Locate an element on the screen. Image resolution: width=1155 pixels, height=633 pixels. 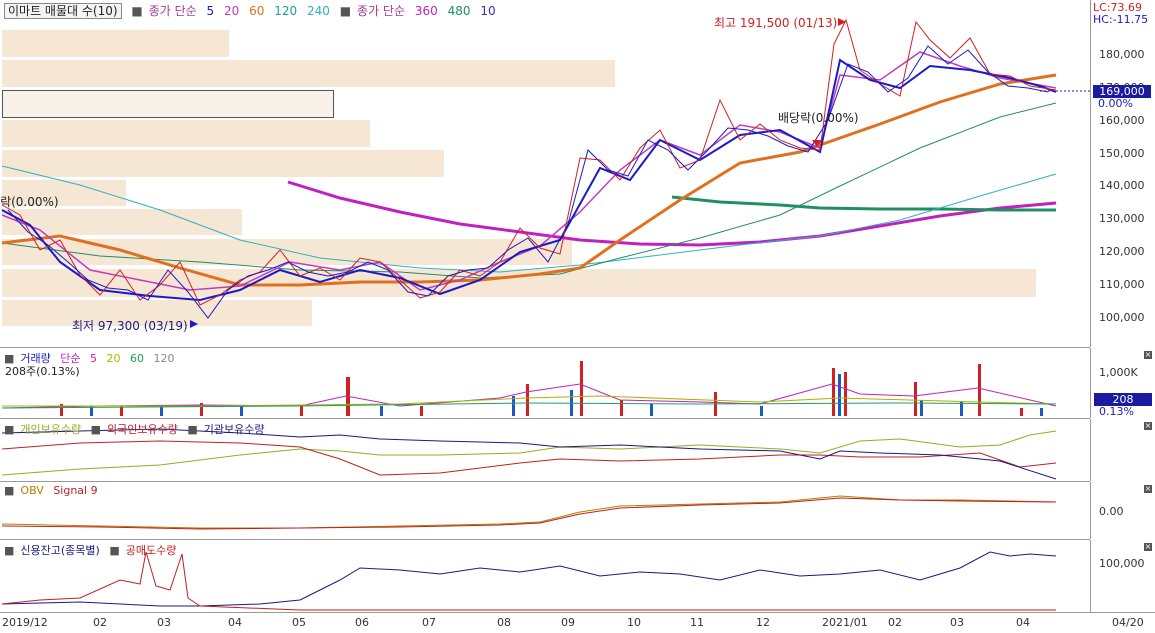
chart-title: 이마트 매물대 수(10) is located at coordinates (63, 11).